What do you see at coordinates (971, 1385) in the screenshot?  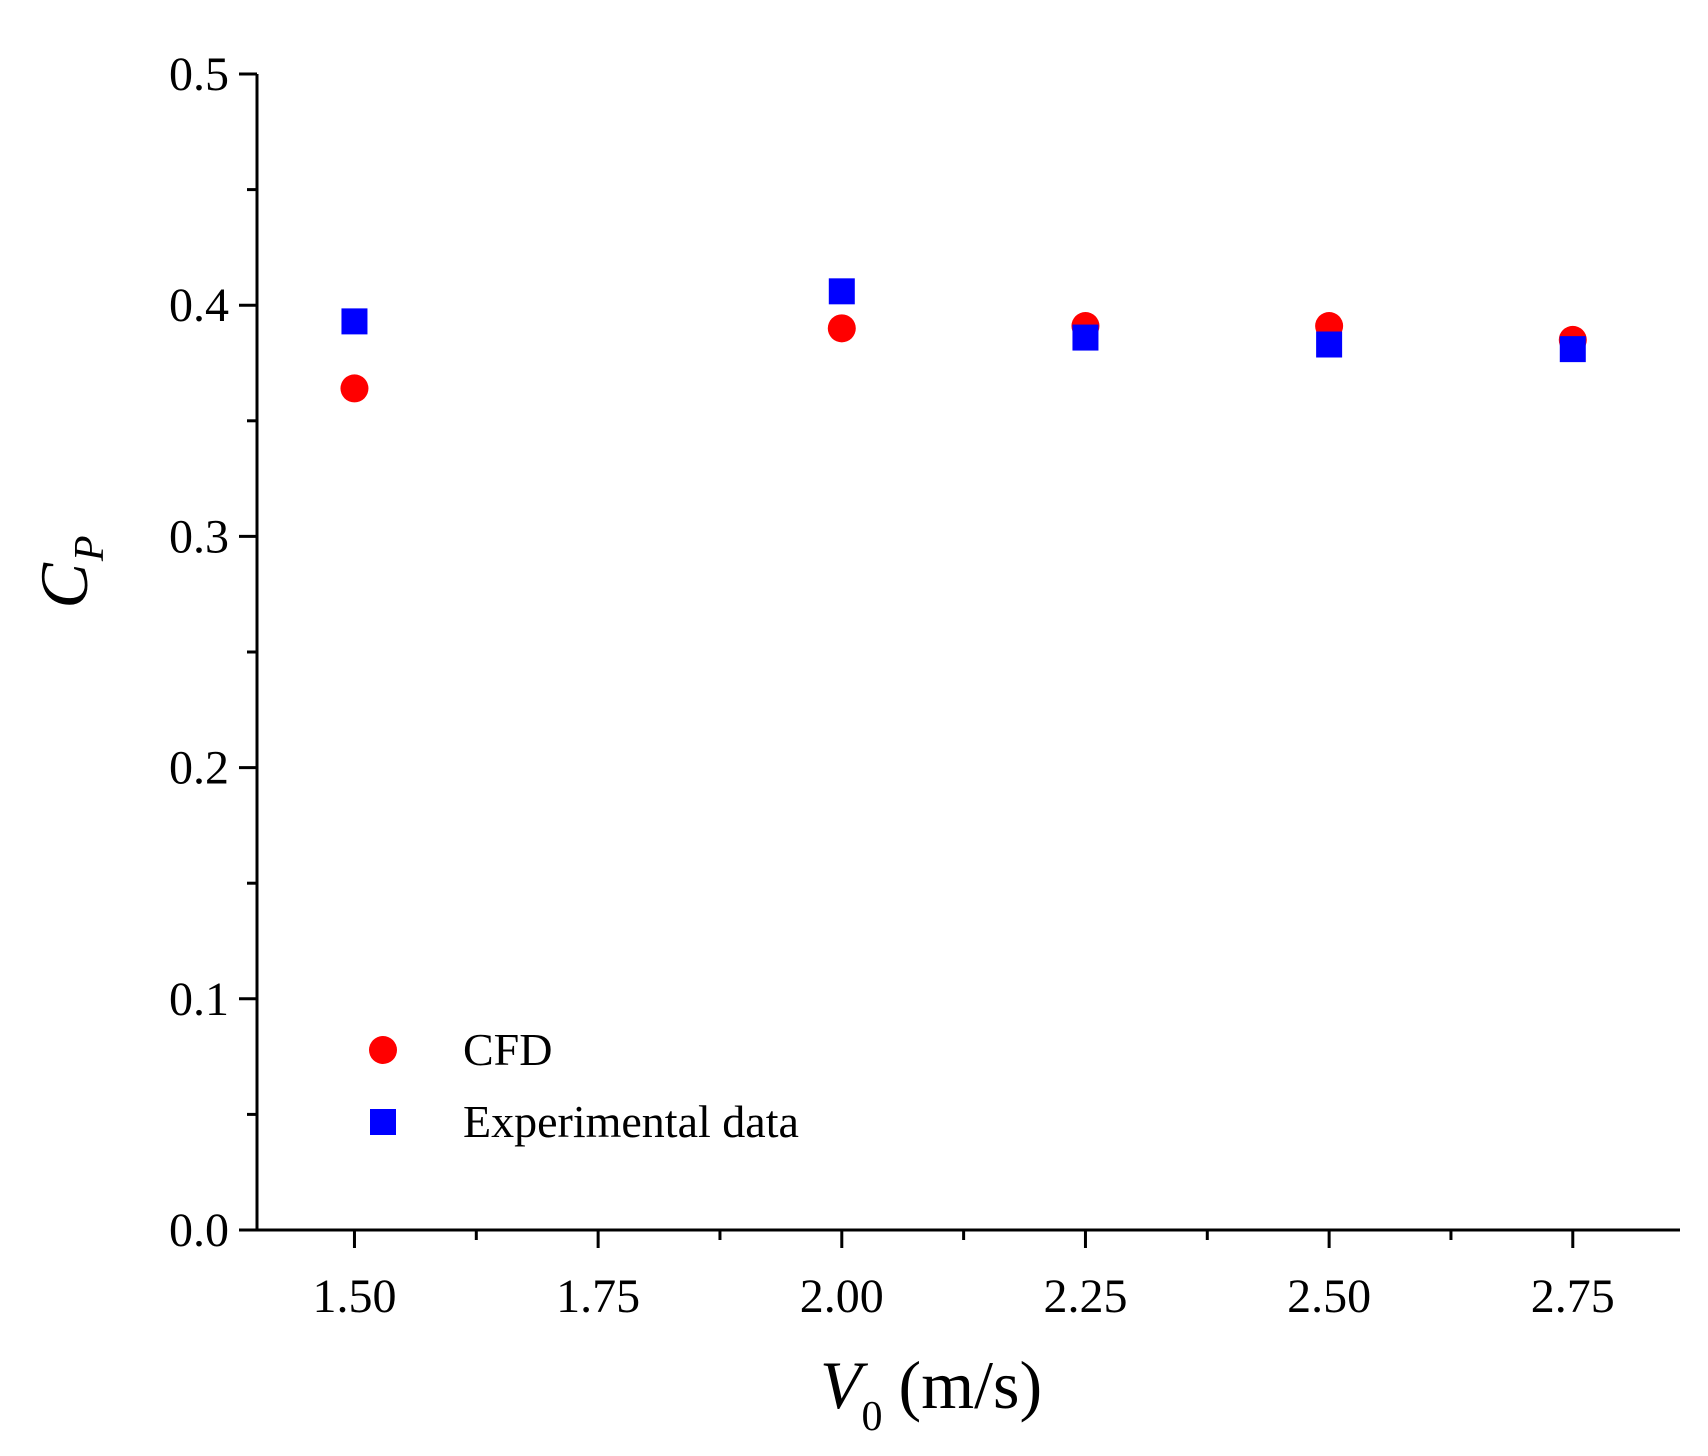 I see `x-axis-unit: (m/s)` at bounding box center [971, 1385].